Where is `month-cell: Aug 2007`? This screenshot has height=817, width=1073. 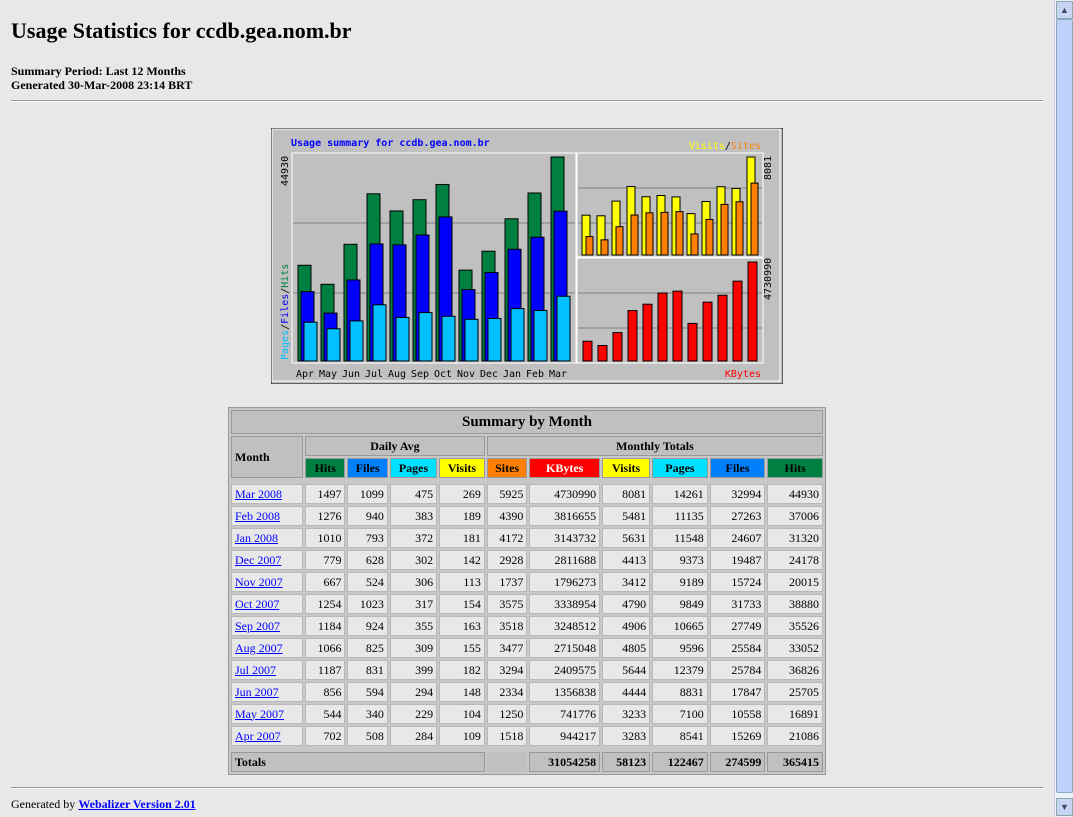
month-cell: Aug 2007 is located at coordinates (267, 648).